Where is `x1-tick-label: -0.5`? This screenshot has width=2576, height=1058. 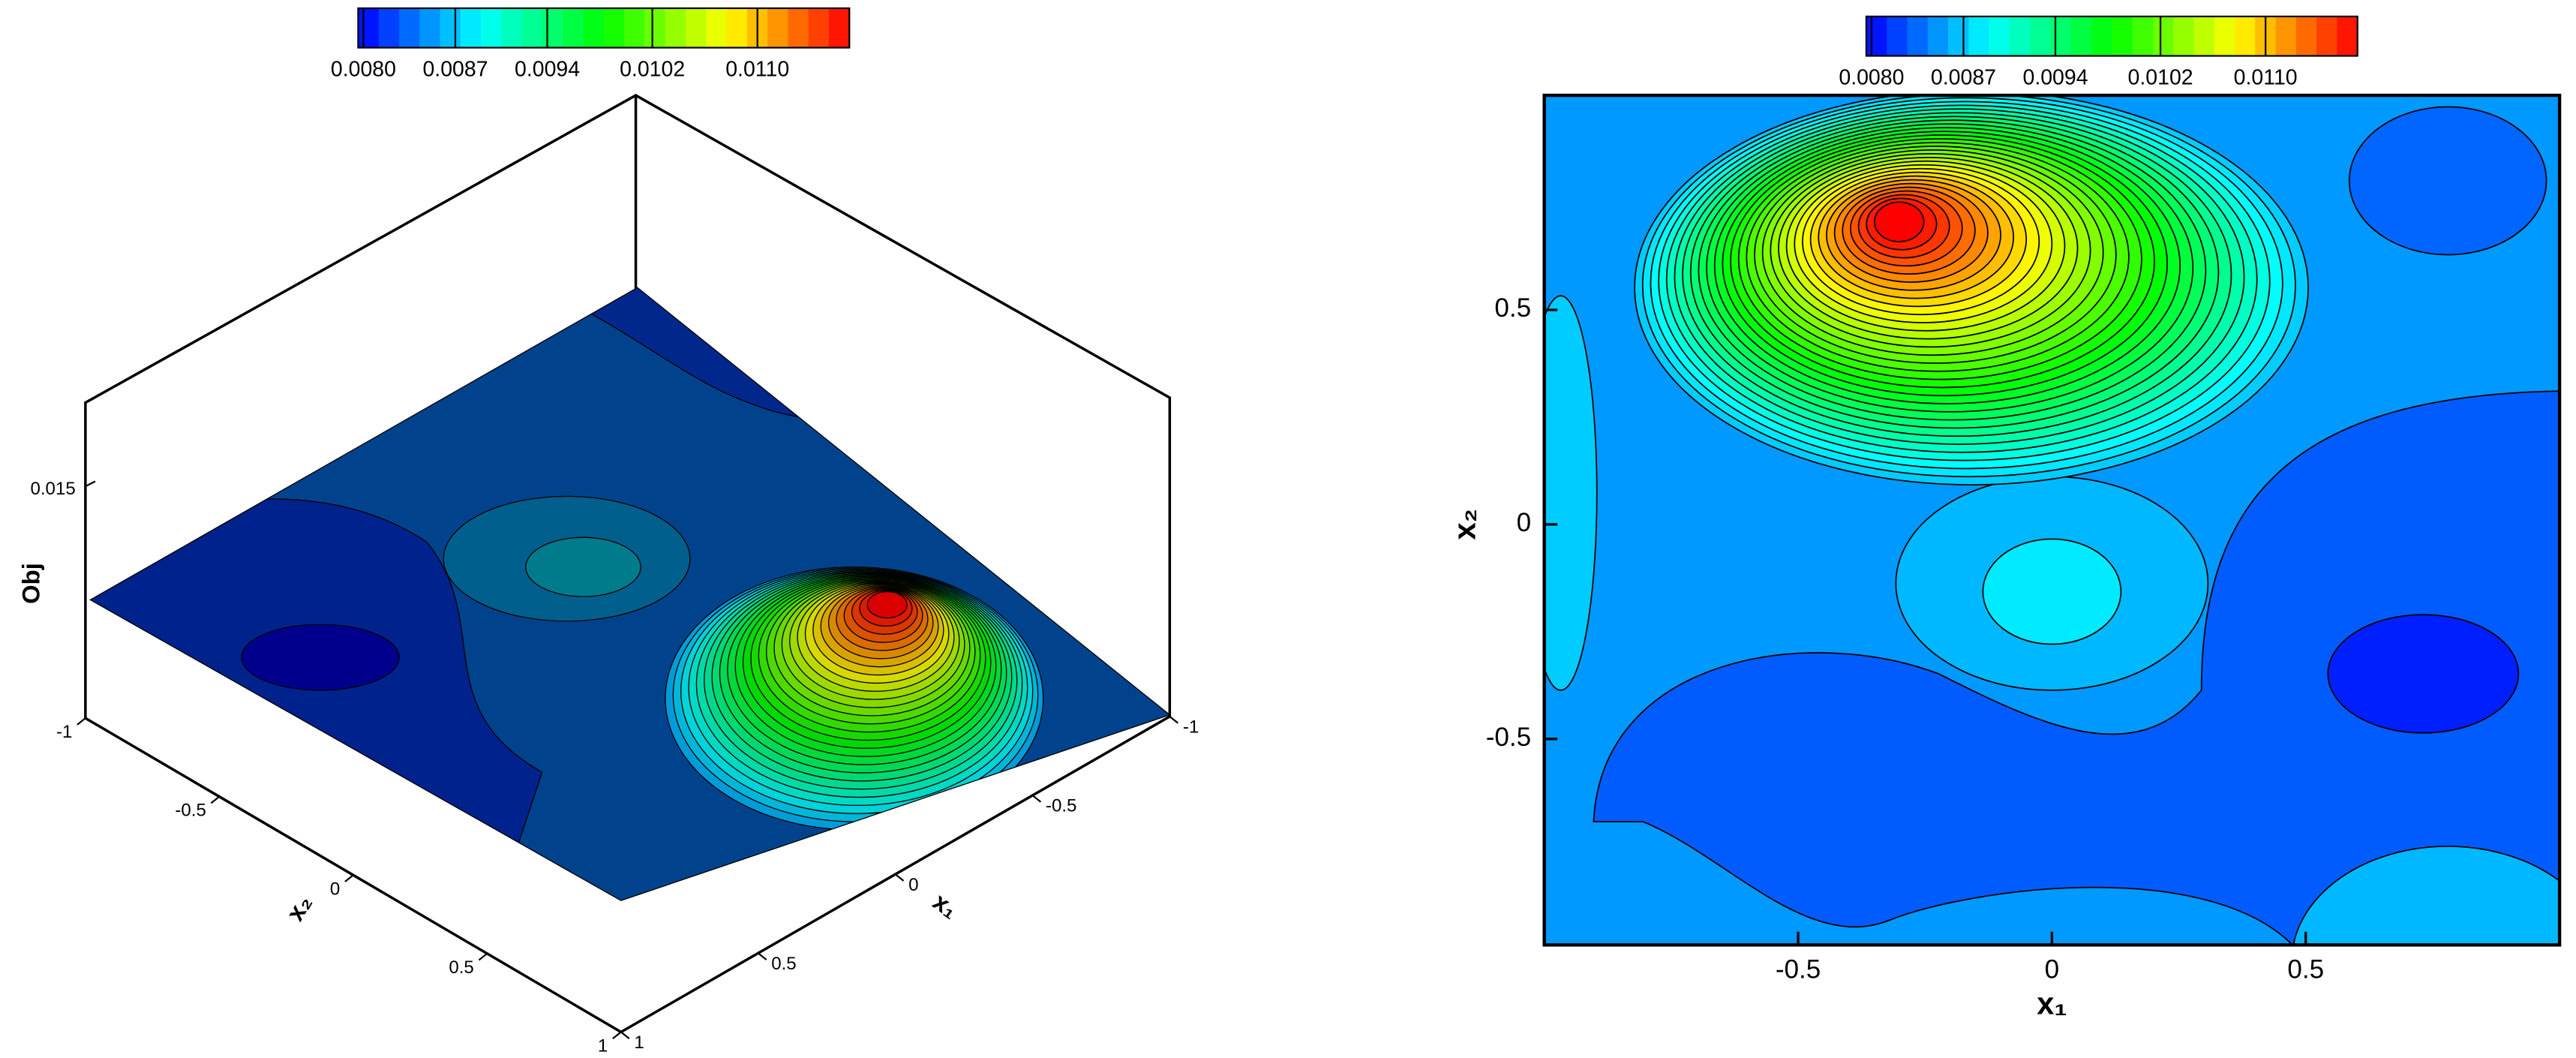
x1-tick-label: -0.5 is located at coordinates (1061, 806).